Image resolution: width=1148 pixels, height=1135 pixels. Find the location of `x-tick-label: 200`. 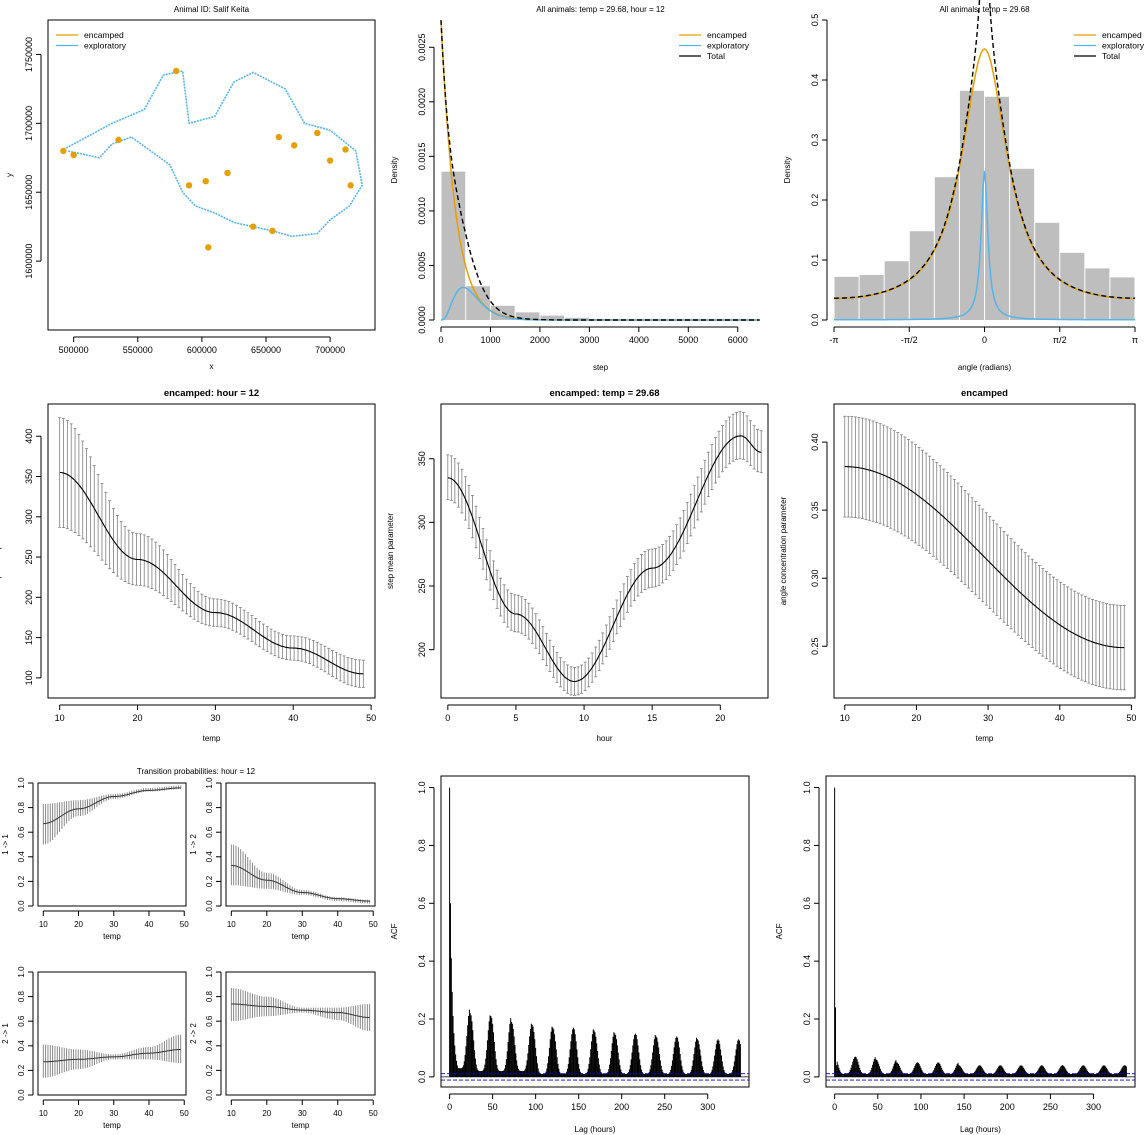

x-tick-label: 200 is located at coordinates (621, 1107).